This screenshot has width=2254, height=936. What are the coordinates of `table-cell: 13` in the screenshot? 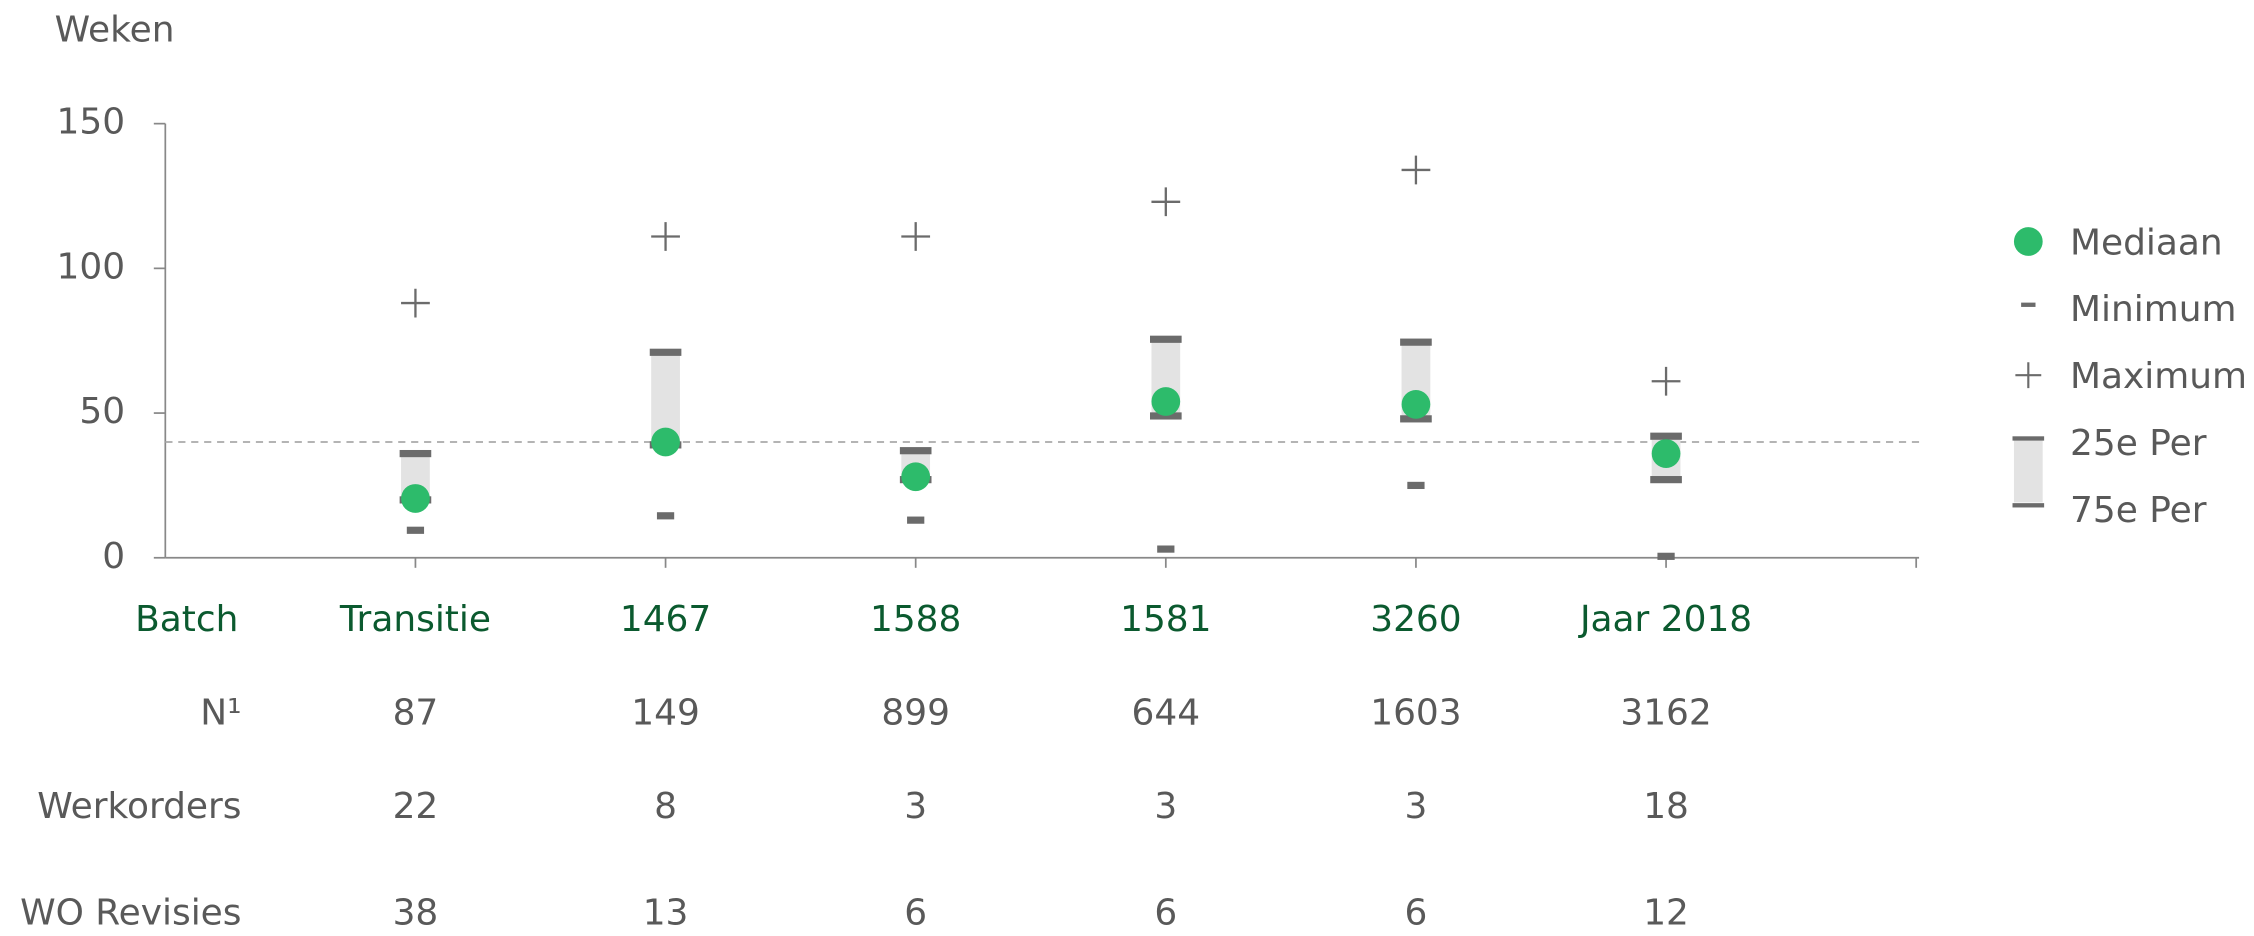 It's located at (666, 912).